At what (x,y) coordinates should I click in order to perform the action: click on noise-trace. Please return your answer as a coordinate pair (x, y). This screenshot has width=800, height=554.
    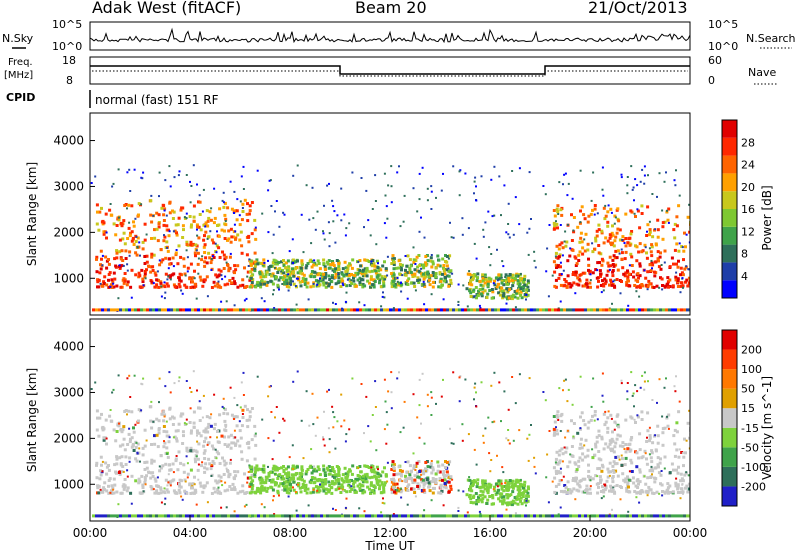
    Looking at the image, I should click on (390, 35).